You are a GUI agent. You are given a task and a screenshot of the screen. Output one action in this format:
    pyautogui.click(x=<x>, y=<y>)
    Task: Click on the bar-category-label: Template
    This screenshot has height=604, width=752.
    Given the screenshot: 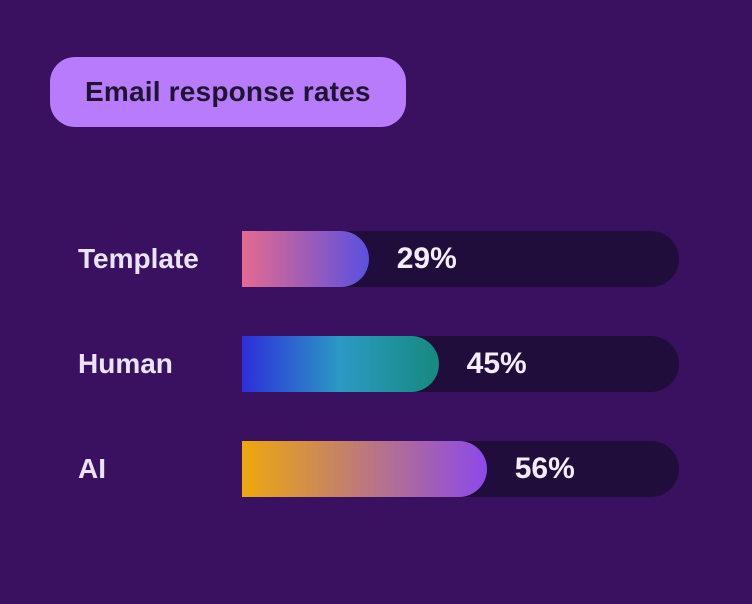 What is the action you would take?
    pyautogui.click(x=138, y=258)
    